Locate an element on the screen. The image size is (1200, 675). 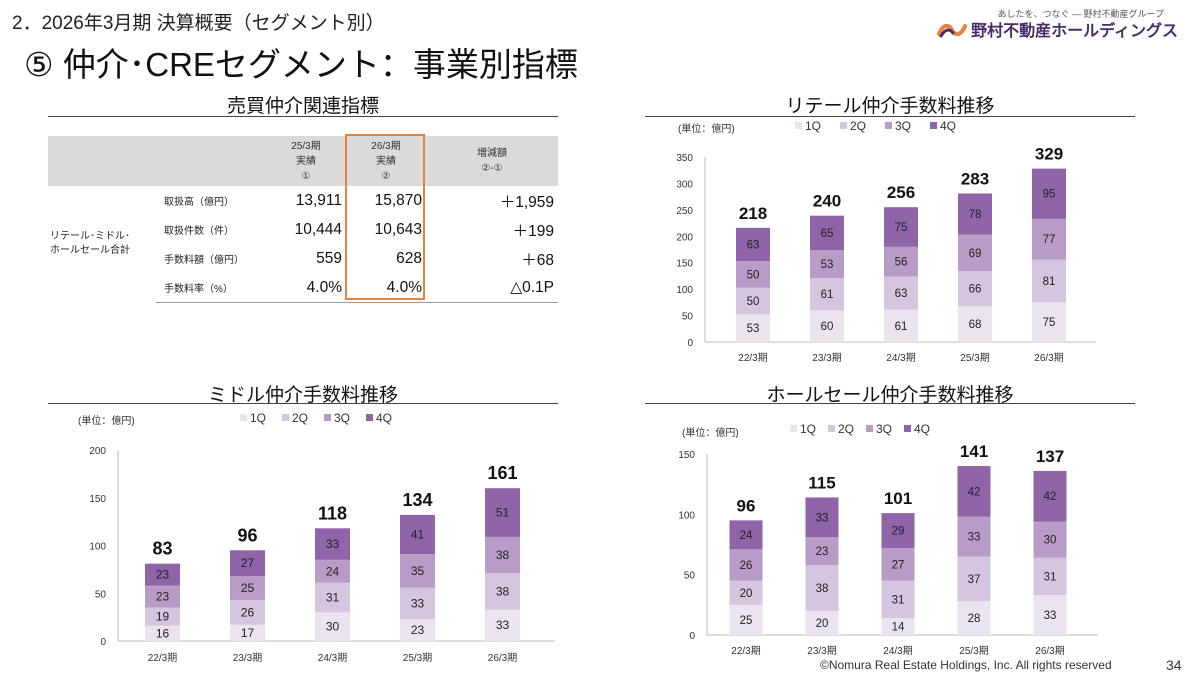
header-line: ② is located at coordinates (386, 176).